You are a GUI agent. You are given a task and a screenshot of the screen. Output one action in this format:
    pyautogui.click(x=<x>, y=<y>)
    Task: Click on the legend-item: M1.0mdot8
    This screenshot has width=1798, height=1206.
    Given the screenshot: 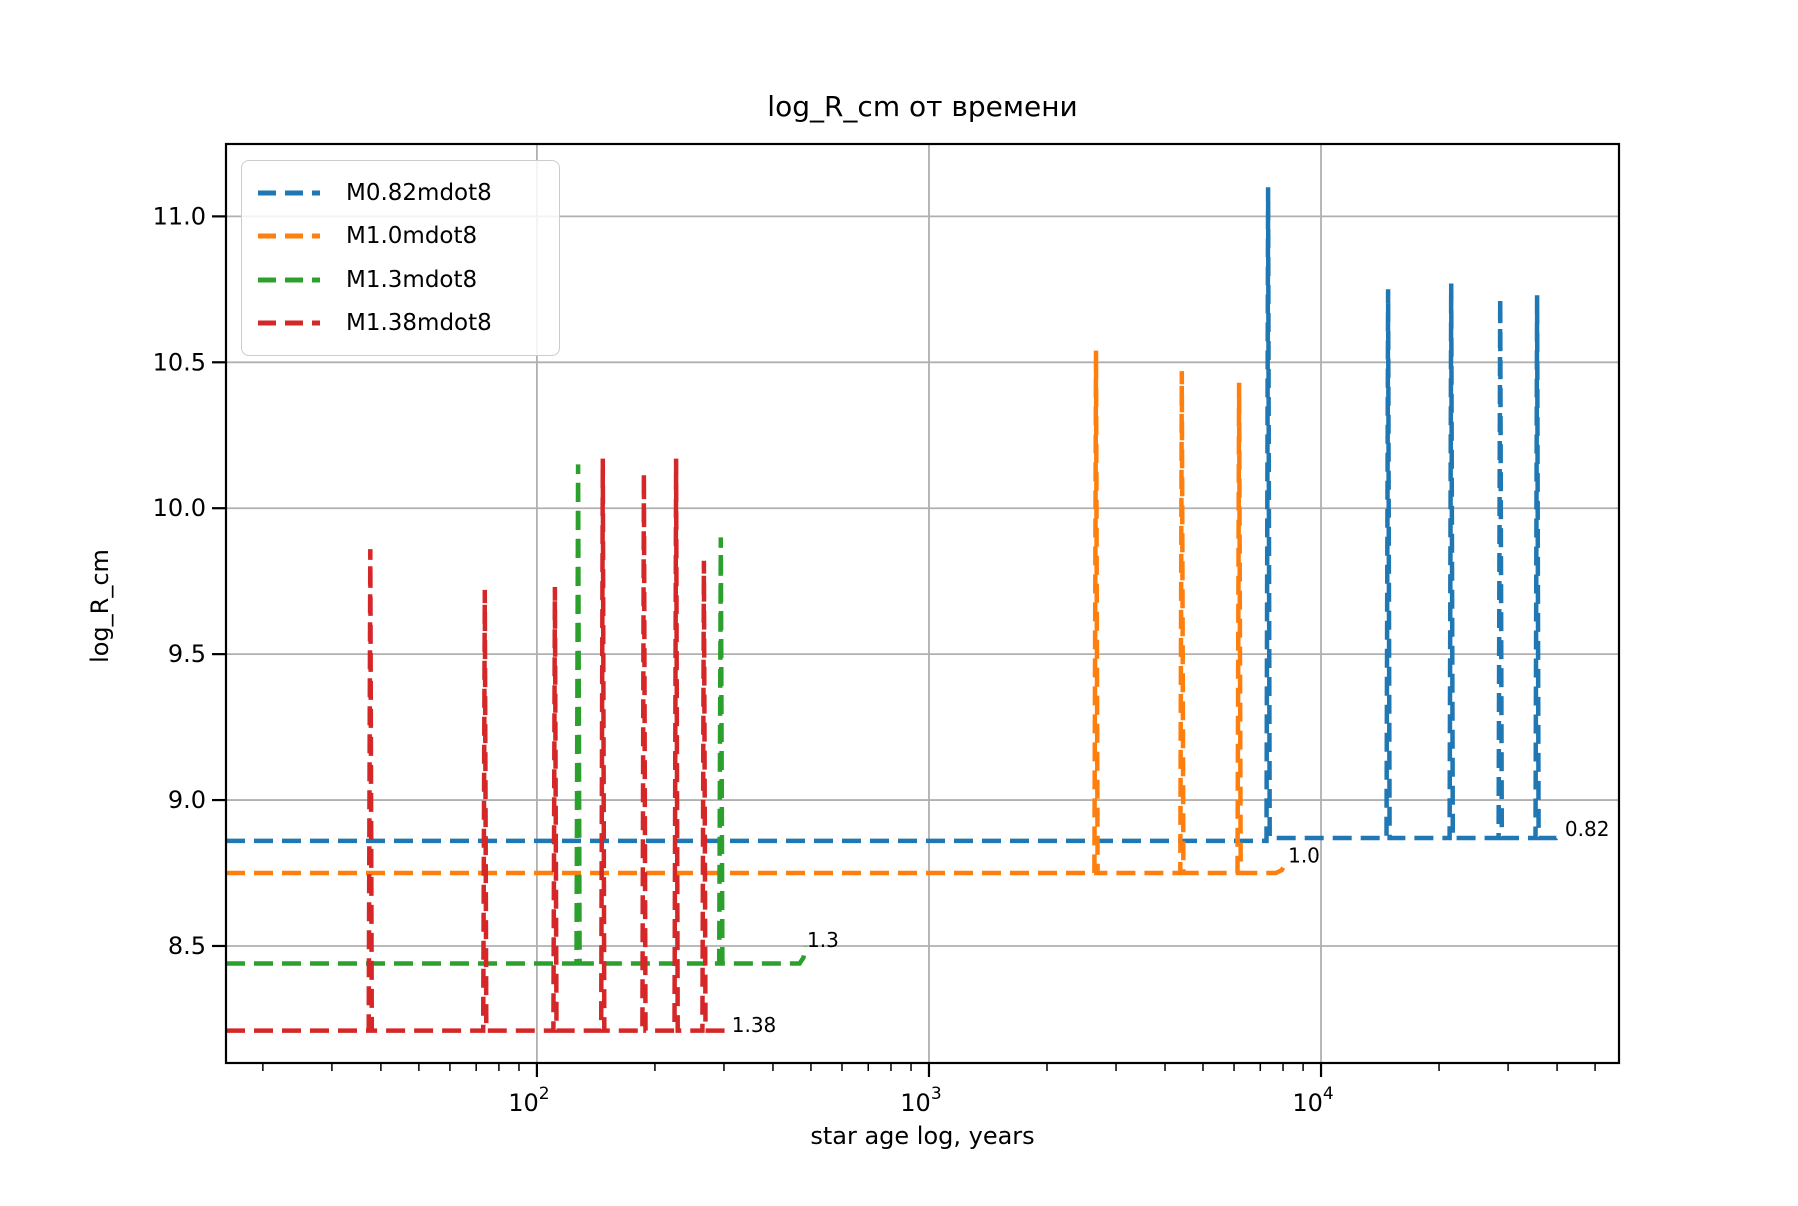 What is the action you would take?
    pyautogui.click(x=400, y=237)
    